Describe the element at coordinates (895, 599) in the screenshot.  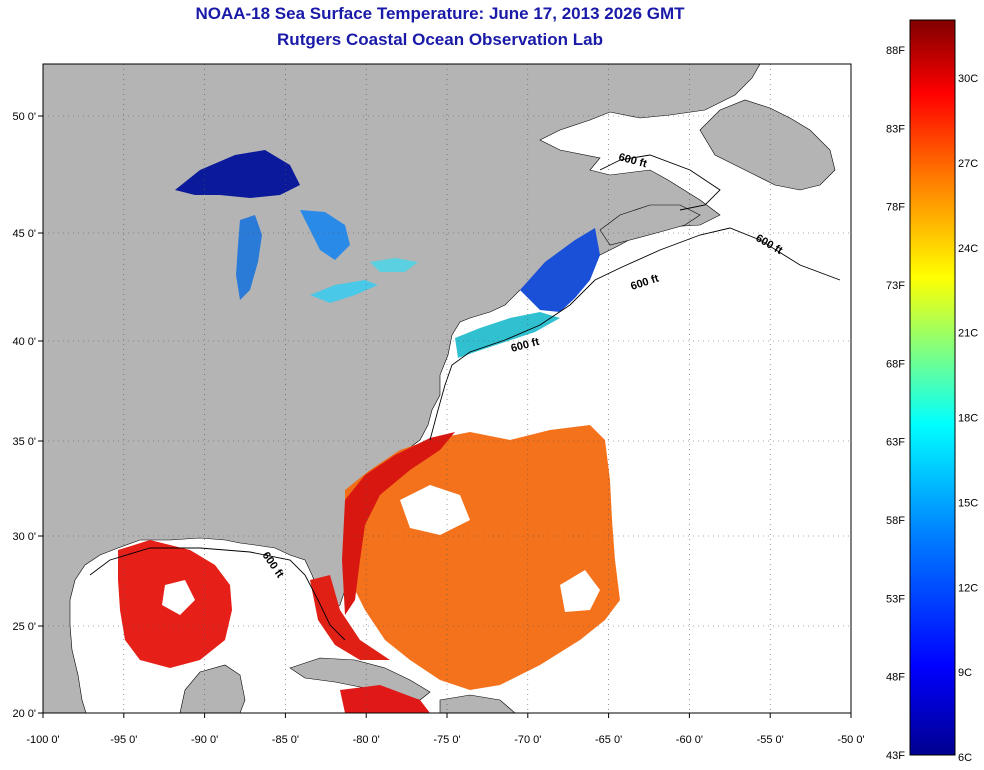
I see `colorbar-f-label: 53F` at that location.